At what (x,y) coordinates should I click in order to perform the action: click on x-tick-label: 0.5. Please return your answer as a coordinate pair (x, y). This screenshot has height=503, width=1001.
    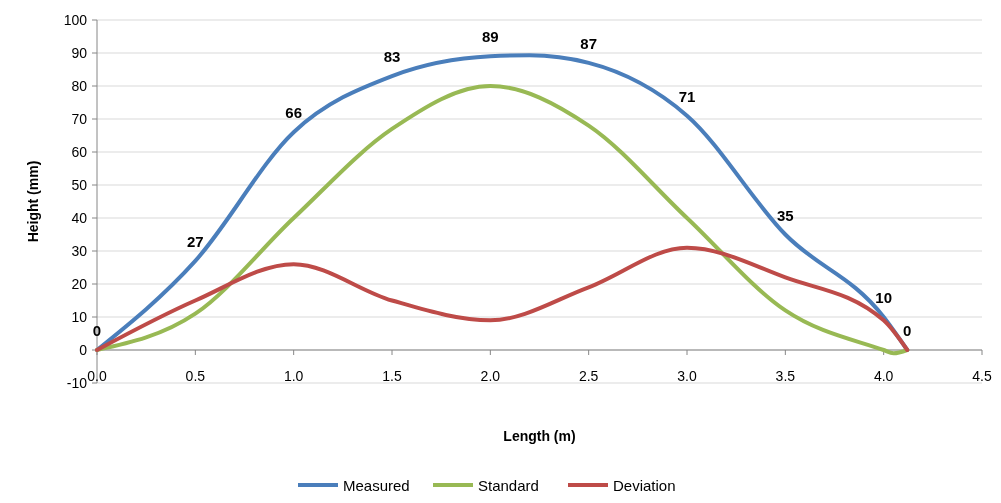
    Looking at the image, I should click on (195, 376).